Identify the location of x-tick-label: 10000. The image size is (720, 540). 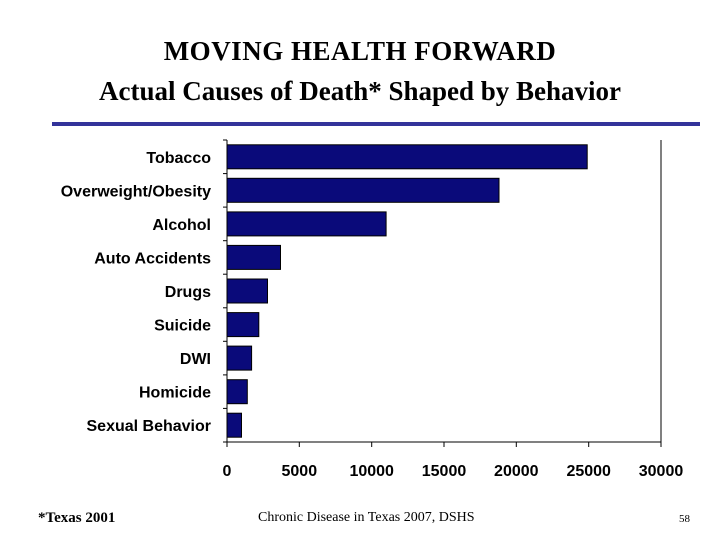
(371, 471).